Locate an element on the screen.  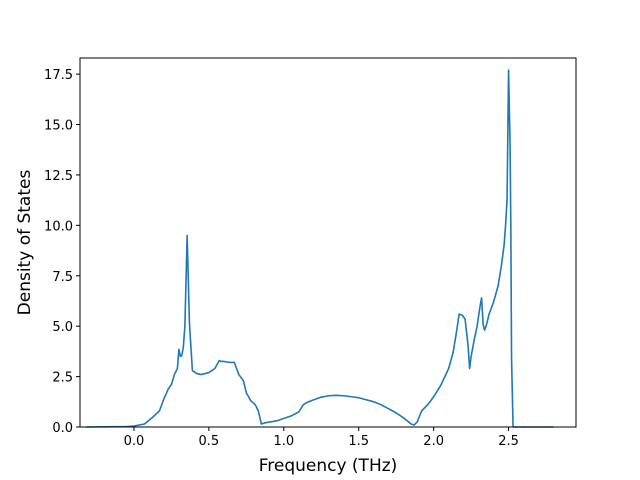
y-tick-label: 0.0 is located at coordinates (62, 428).